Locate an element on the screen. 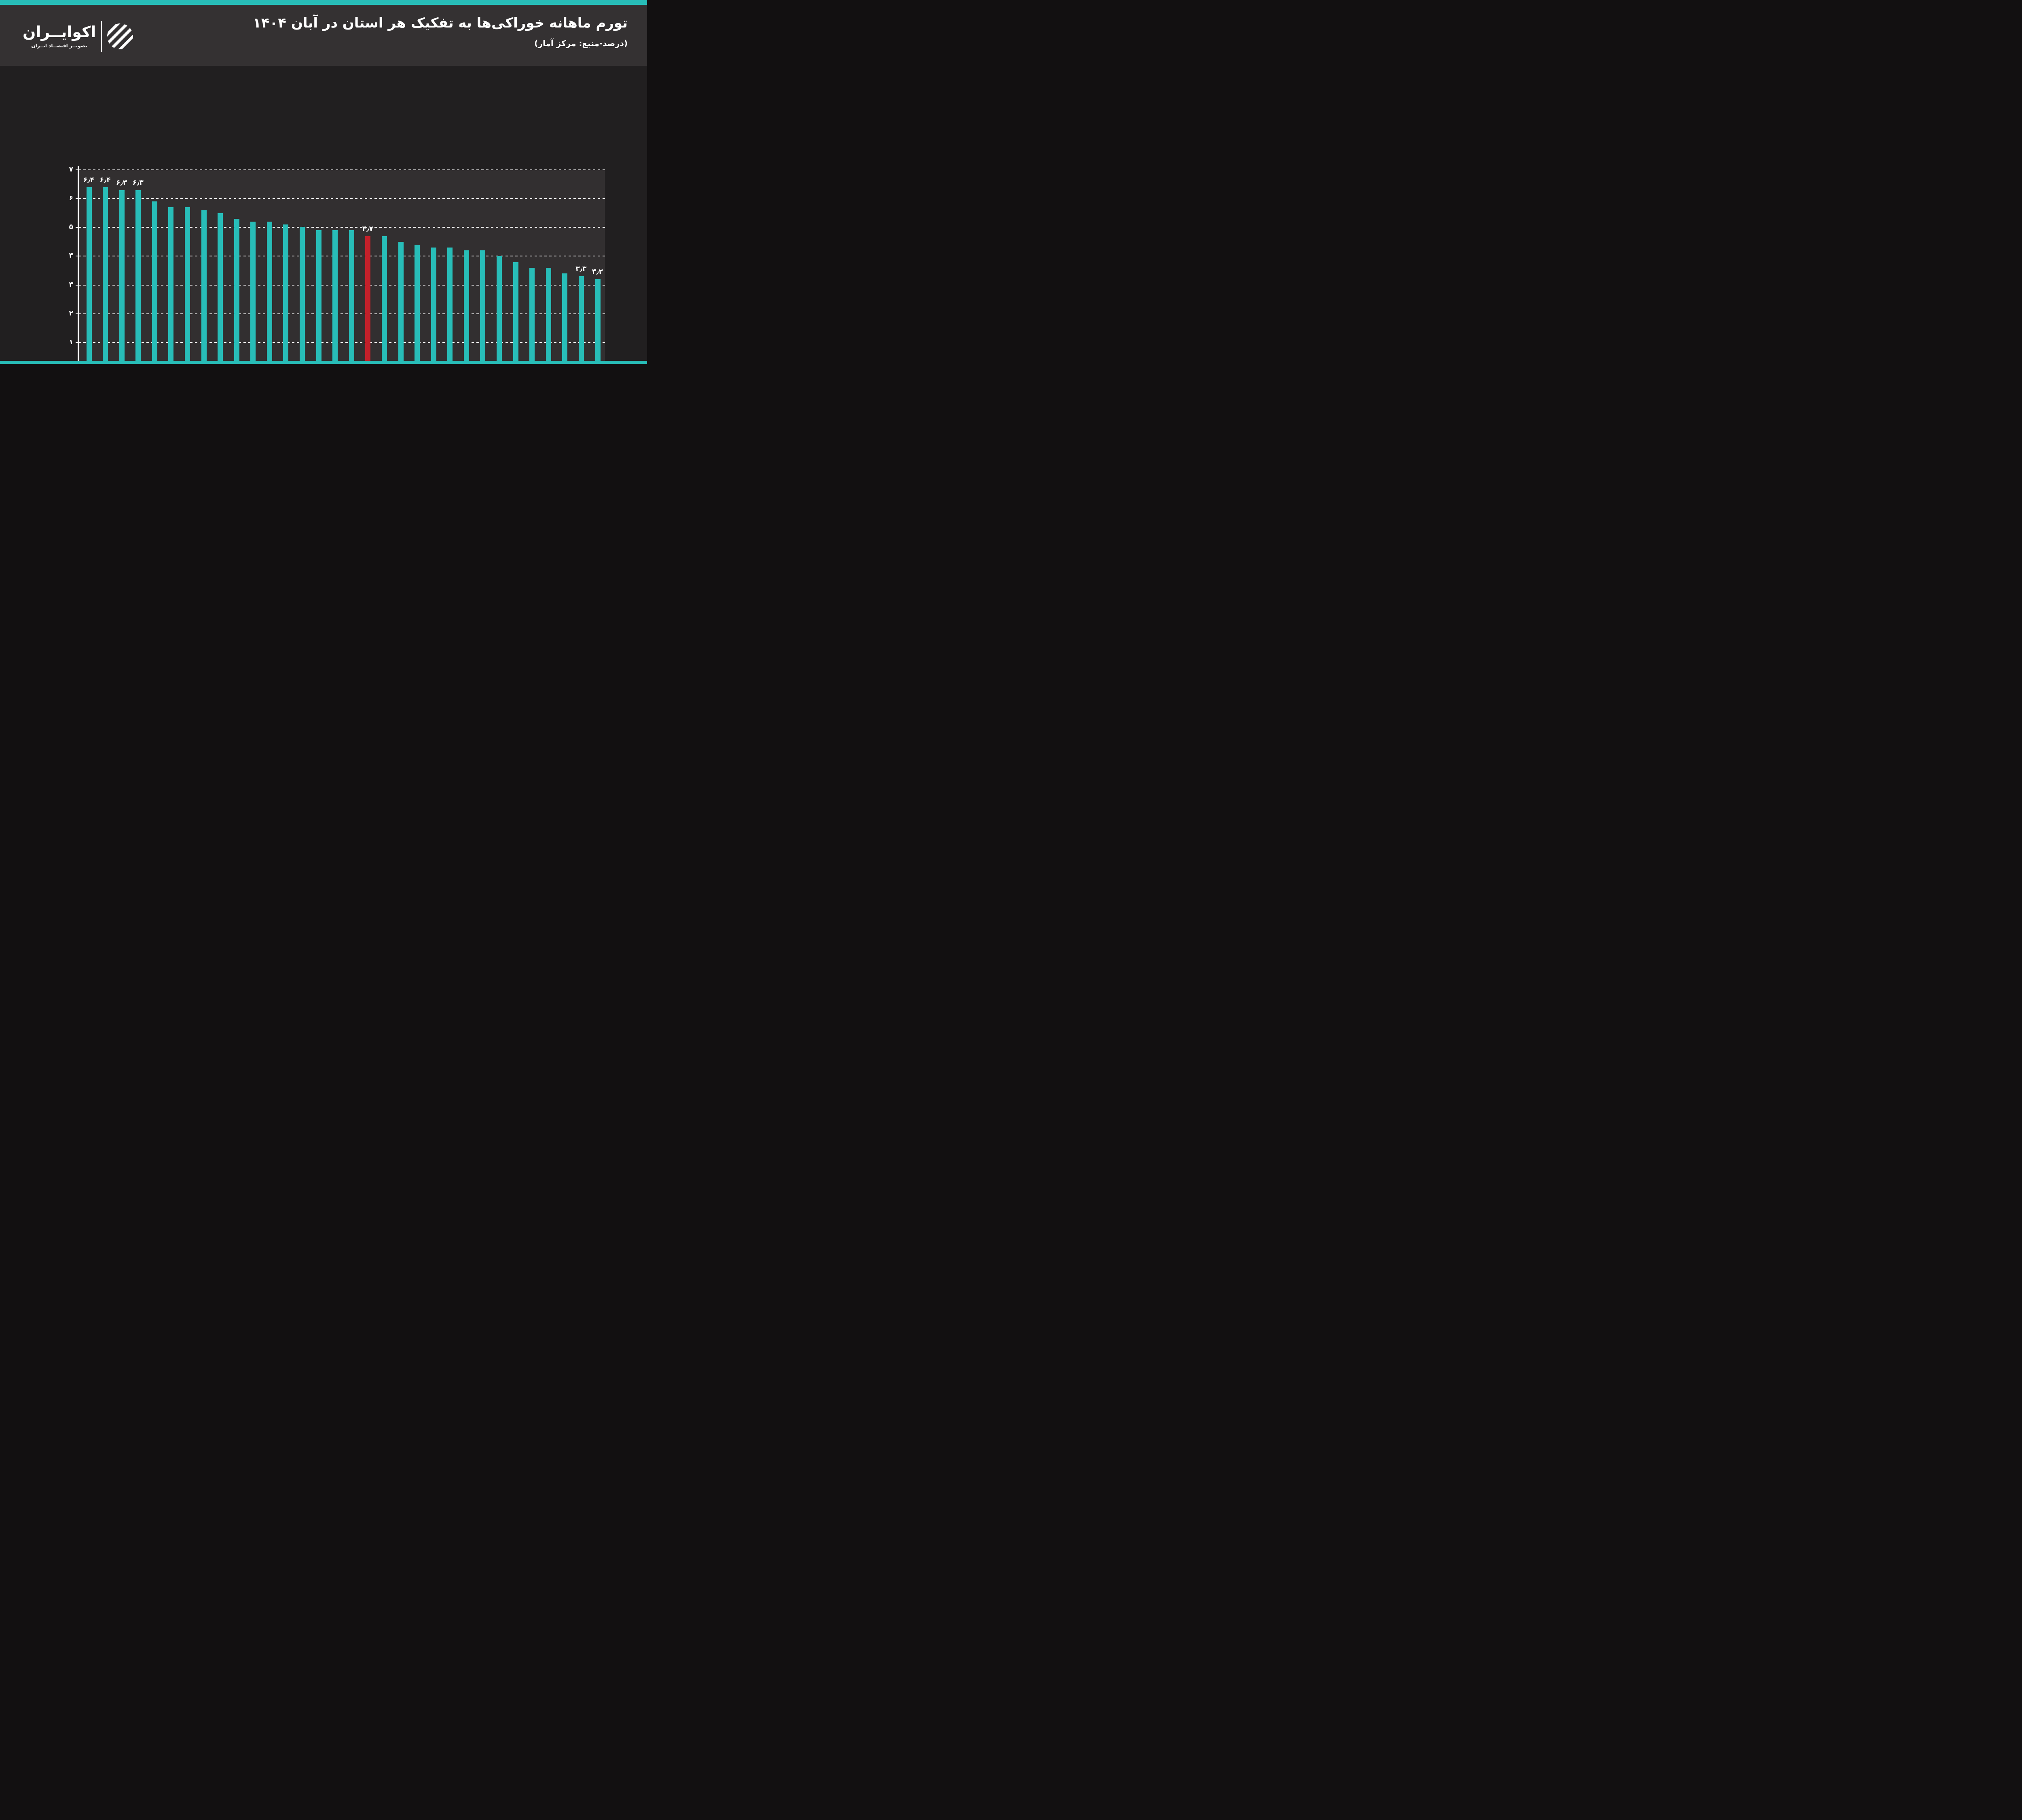  logo-text-block: اکوایــران تصویــر اقتصــاد ایــران is located at coordinates (59, 36).